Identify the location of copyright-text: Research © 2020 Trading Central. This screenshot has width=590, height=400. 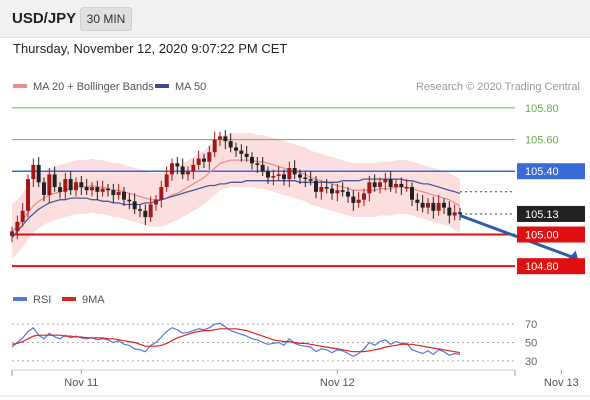
(498, 87).